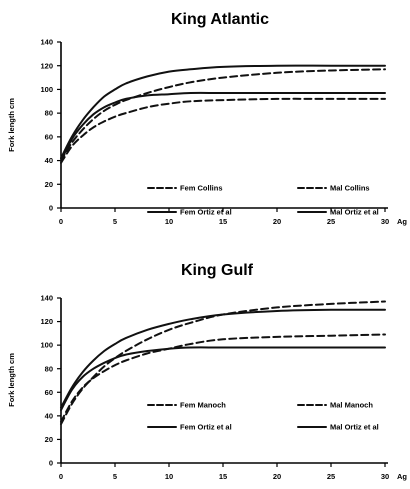 The height and width of the screenshot is (489, 410). I want to click on legend-label: Mal Manoch, so click(351, 405).